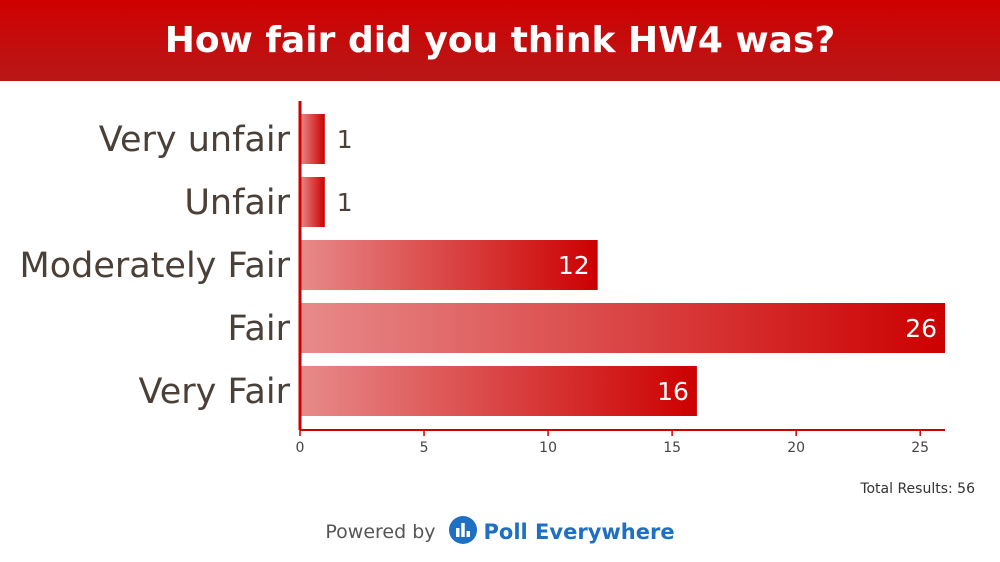 The image size is (1000, 562). Describe the element at coordinates (622, 328) in the screenshot. I see `bar-fair` at that location.